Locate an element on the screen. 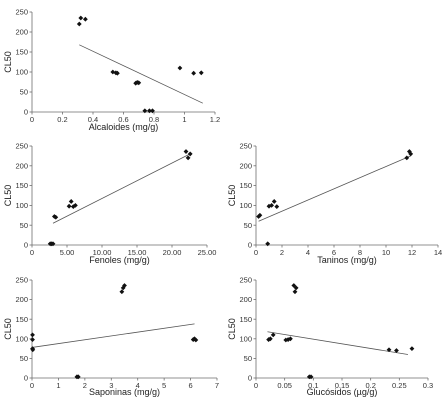 The height and width of the screenshot is (400, 445). x-tick-label: 25.00 is located at coordinates (207, 252).